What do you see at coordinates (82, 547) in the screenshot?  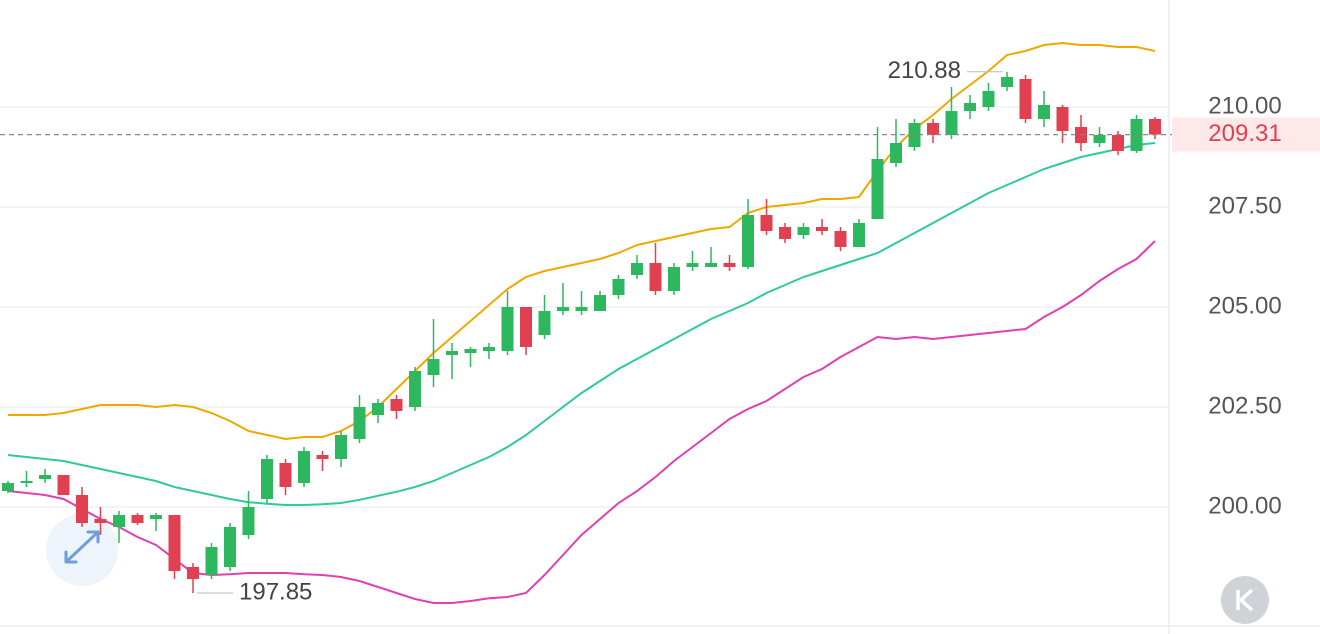 I see `expand-icon` at bounding box center [82, 547].